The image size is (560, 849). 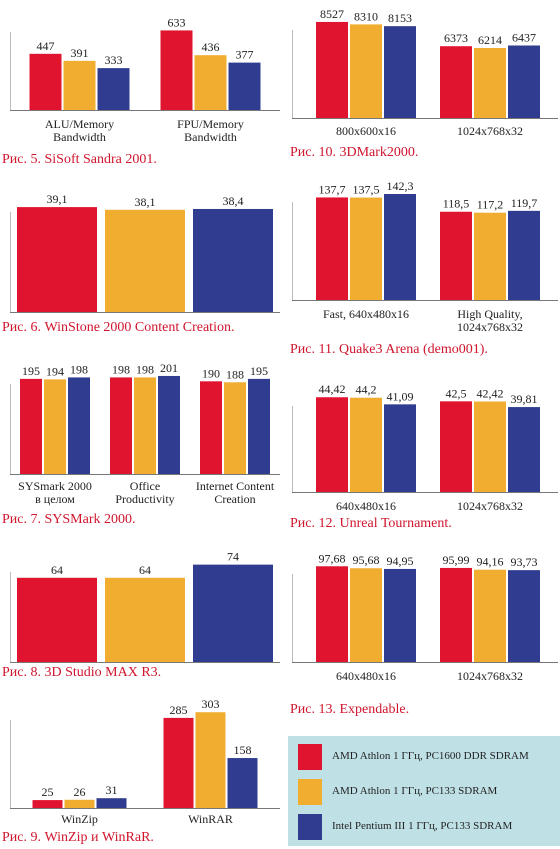 What do you see at coordinates (524, 255) in the screenshot?
I see `c11-bar-s2-c1` at bounding box center [524, 255].